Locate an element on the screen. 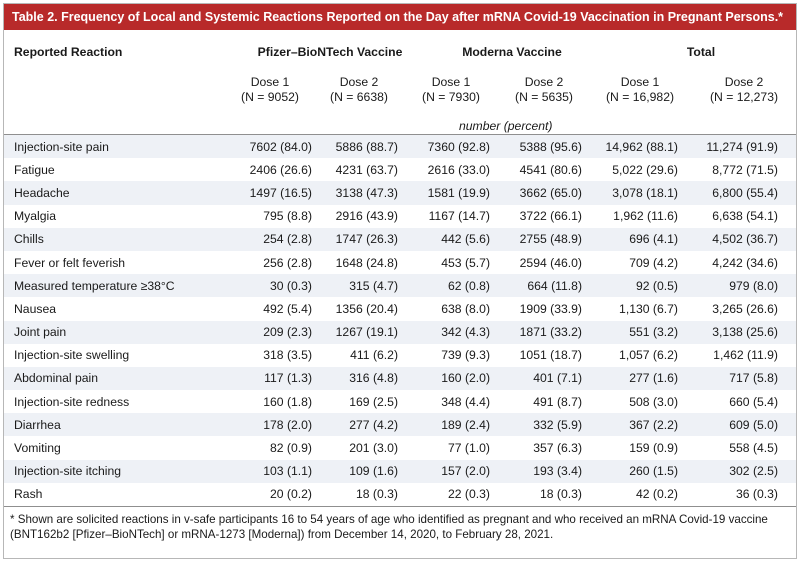 This screenshot has height=562, width=800. table-cell: 1581 (19.9) is located at coordinates (444, 193).